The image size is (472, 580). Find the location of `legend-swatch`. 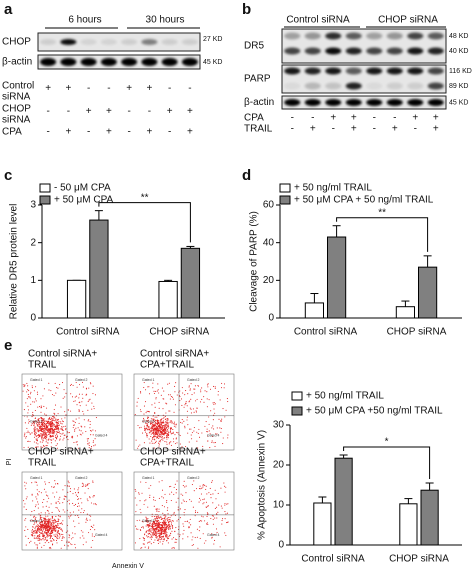

legend-swatch is located at coordinates (285, 188).